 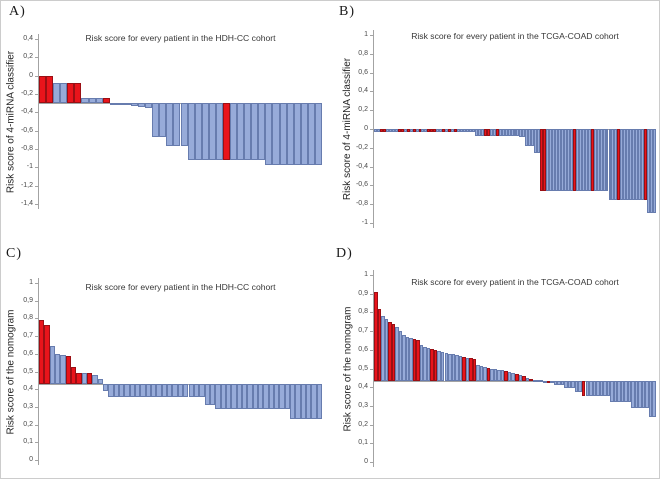 What do you see at coordinates (26, 203) in the screenshot?
I see `y-tick-label: -1,4` at bounding box center [26, 203].